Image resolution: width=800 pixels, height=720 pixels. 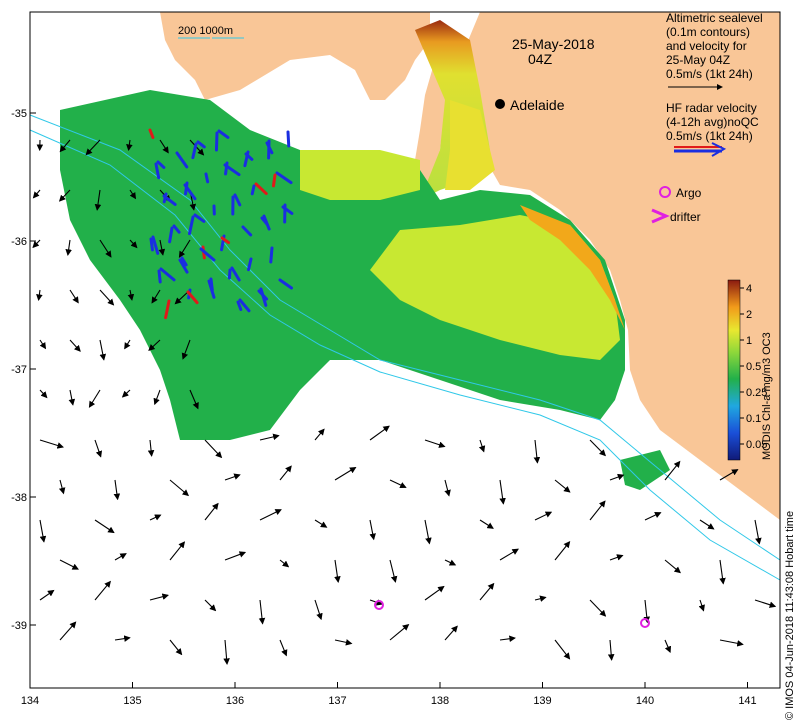 What do you see at coordinates (753, 367) in the screenshot?
I see `colorbar-tick-label: 0.5` at bounding box center [753, 367].